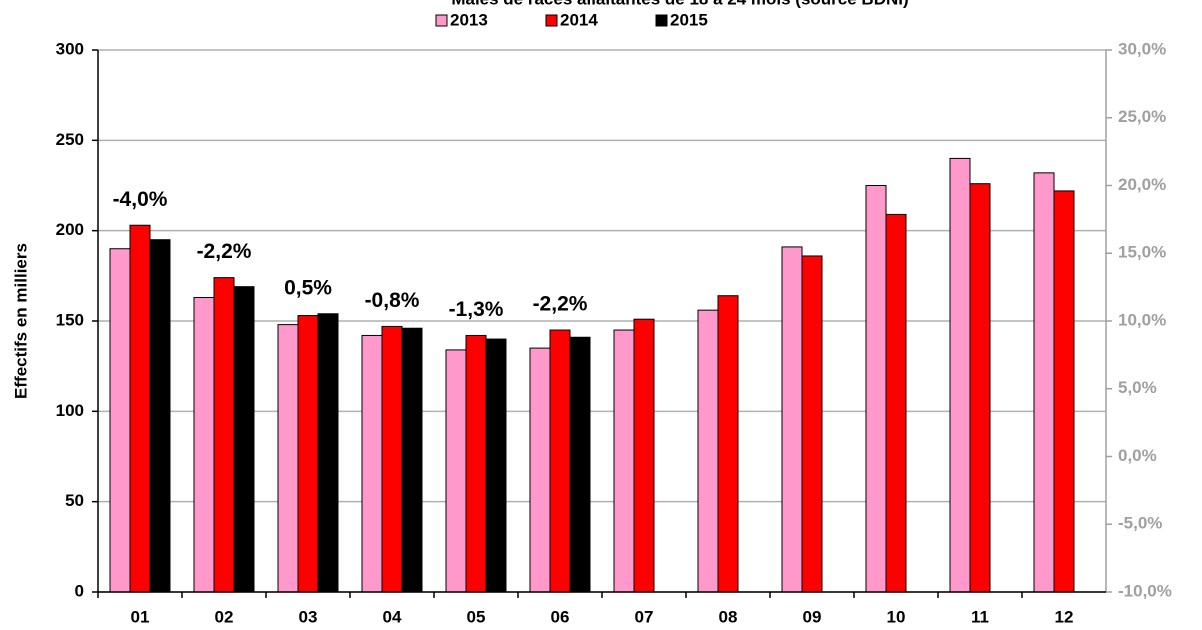 This screenshot has width=1202, height=630. Describe the element at coordinates (1142, 116) in the screenshot. I see `y2-tick-label: 25,0%` at that location.